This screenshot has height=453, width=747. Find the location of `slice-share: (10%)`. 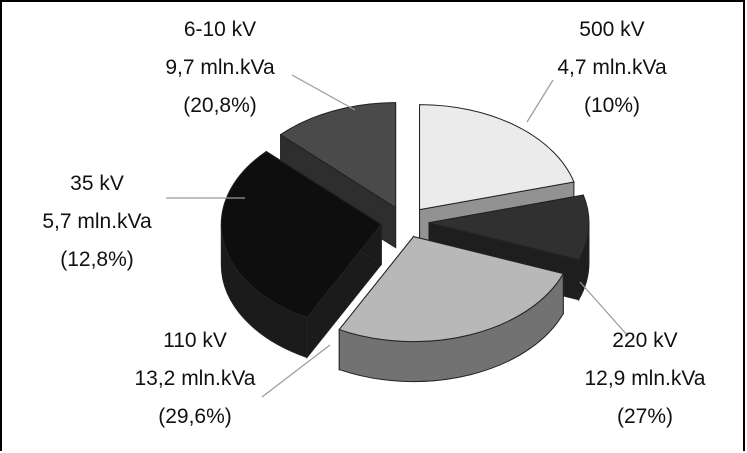

slice-share: (10%) is located at coordinates (612, 105).